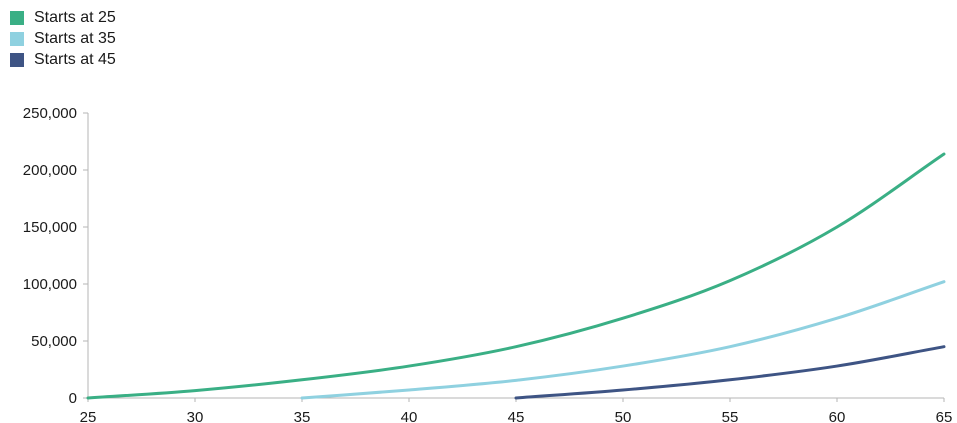  Describe the element at coordinates (75, 59) in the screenshot. I see `legend-label: Starts at 45` at that location.